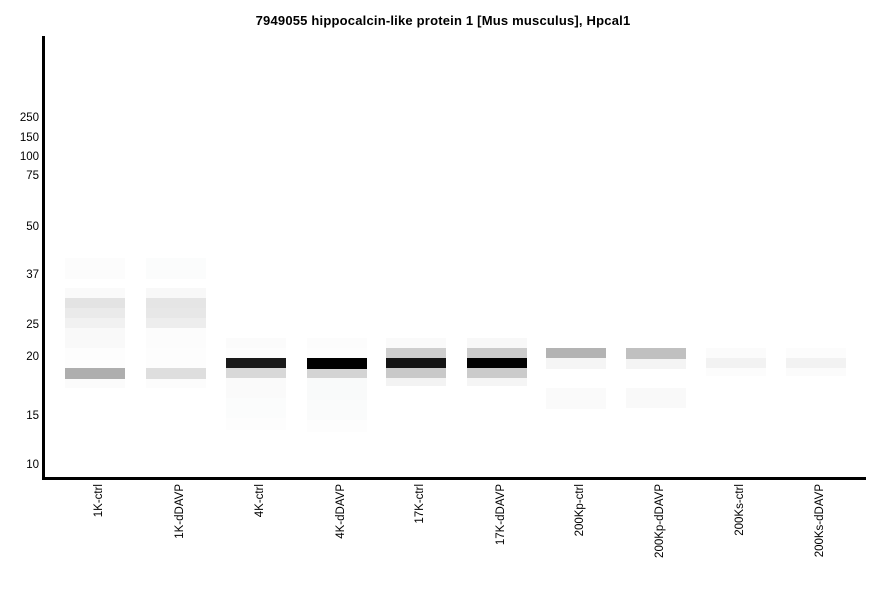 The height and width of the screenshot is (595, 886). What do you see at coordinates (454, 478) in the screenshot?
I see `x-axis-line` at bounding box center [454, 478].